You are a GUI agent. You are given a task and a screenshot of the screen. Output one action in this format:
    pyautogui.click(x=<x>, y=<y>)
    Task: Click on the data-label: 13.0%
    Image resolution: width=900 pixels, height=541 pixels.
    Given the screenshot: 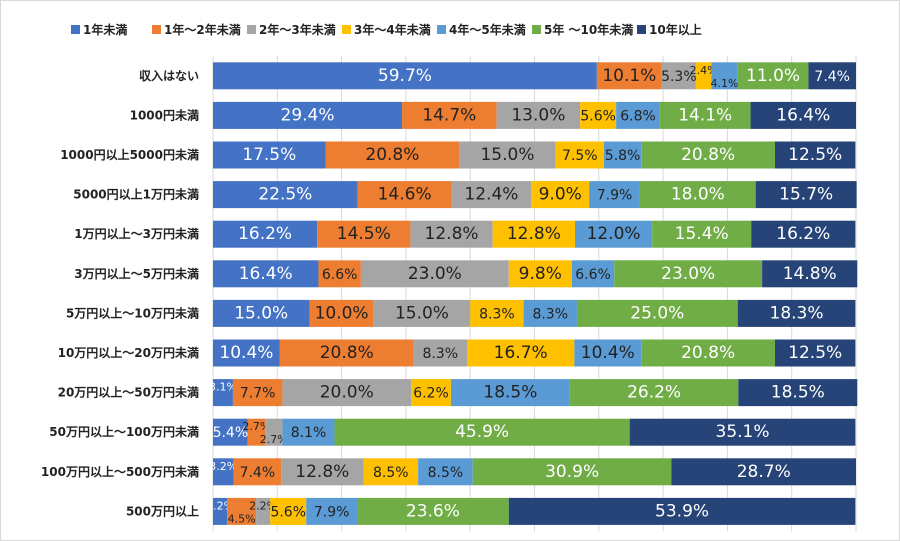 What is the action you would take?
    pyautogui.click(x=538, y=115)
    